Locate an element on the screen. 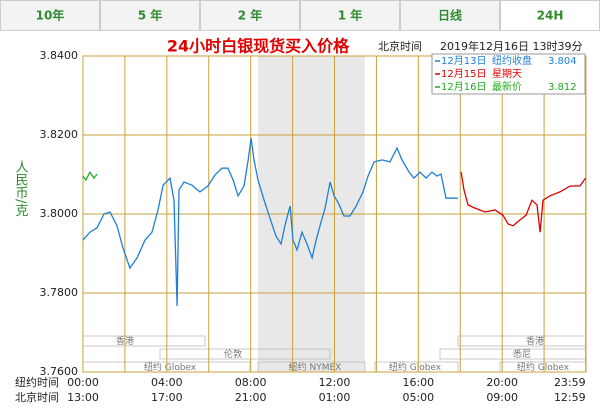  timestamp: 2019年12月16日 13时39分 is located at coordinates (511, 46).